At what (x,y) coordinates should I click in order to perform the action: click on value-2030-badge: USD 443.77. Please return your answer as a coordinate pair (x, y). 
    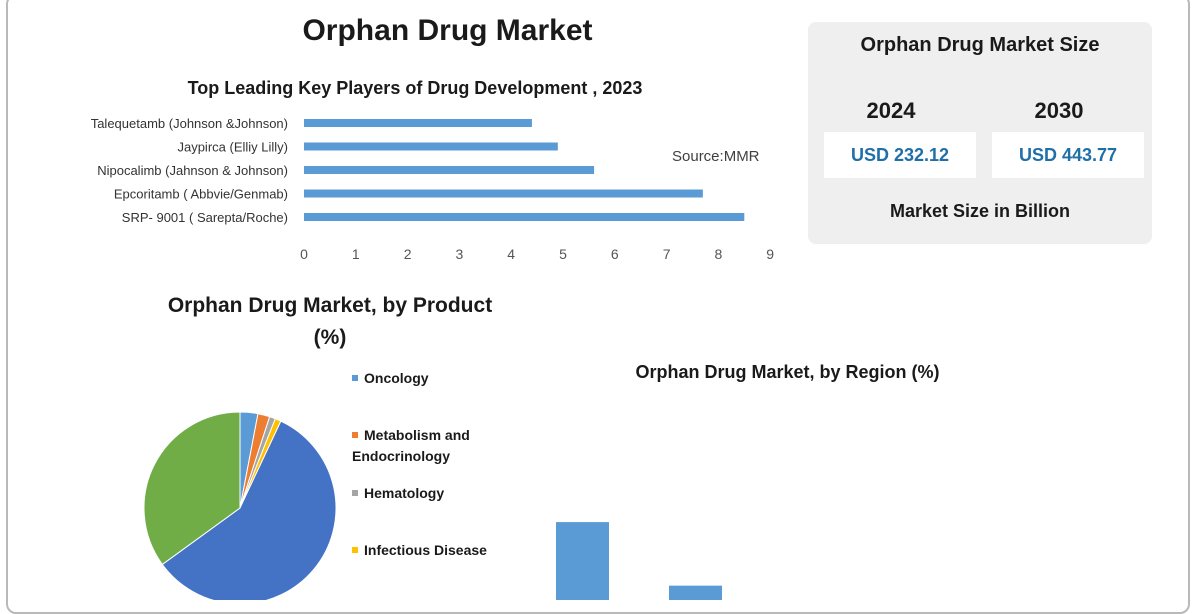
    Looking at the image, I should click on (1068, 155).